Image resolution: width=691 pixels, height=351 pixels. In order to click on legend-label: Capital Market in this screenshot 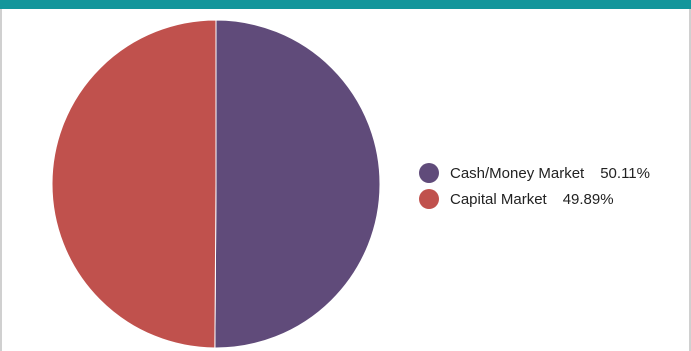, I will do `click(498, 199)`.